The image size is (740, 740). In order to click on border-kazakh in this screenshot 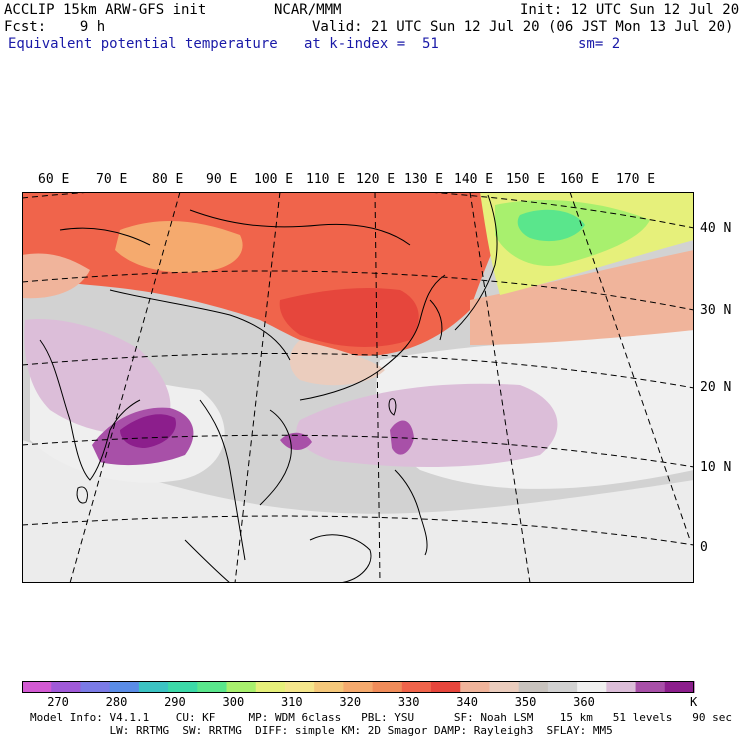, I will do `click(105, 236)`.